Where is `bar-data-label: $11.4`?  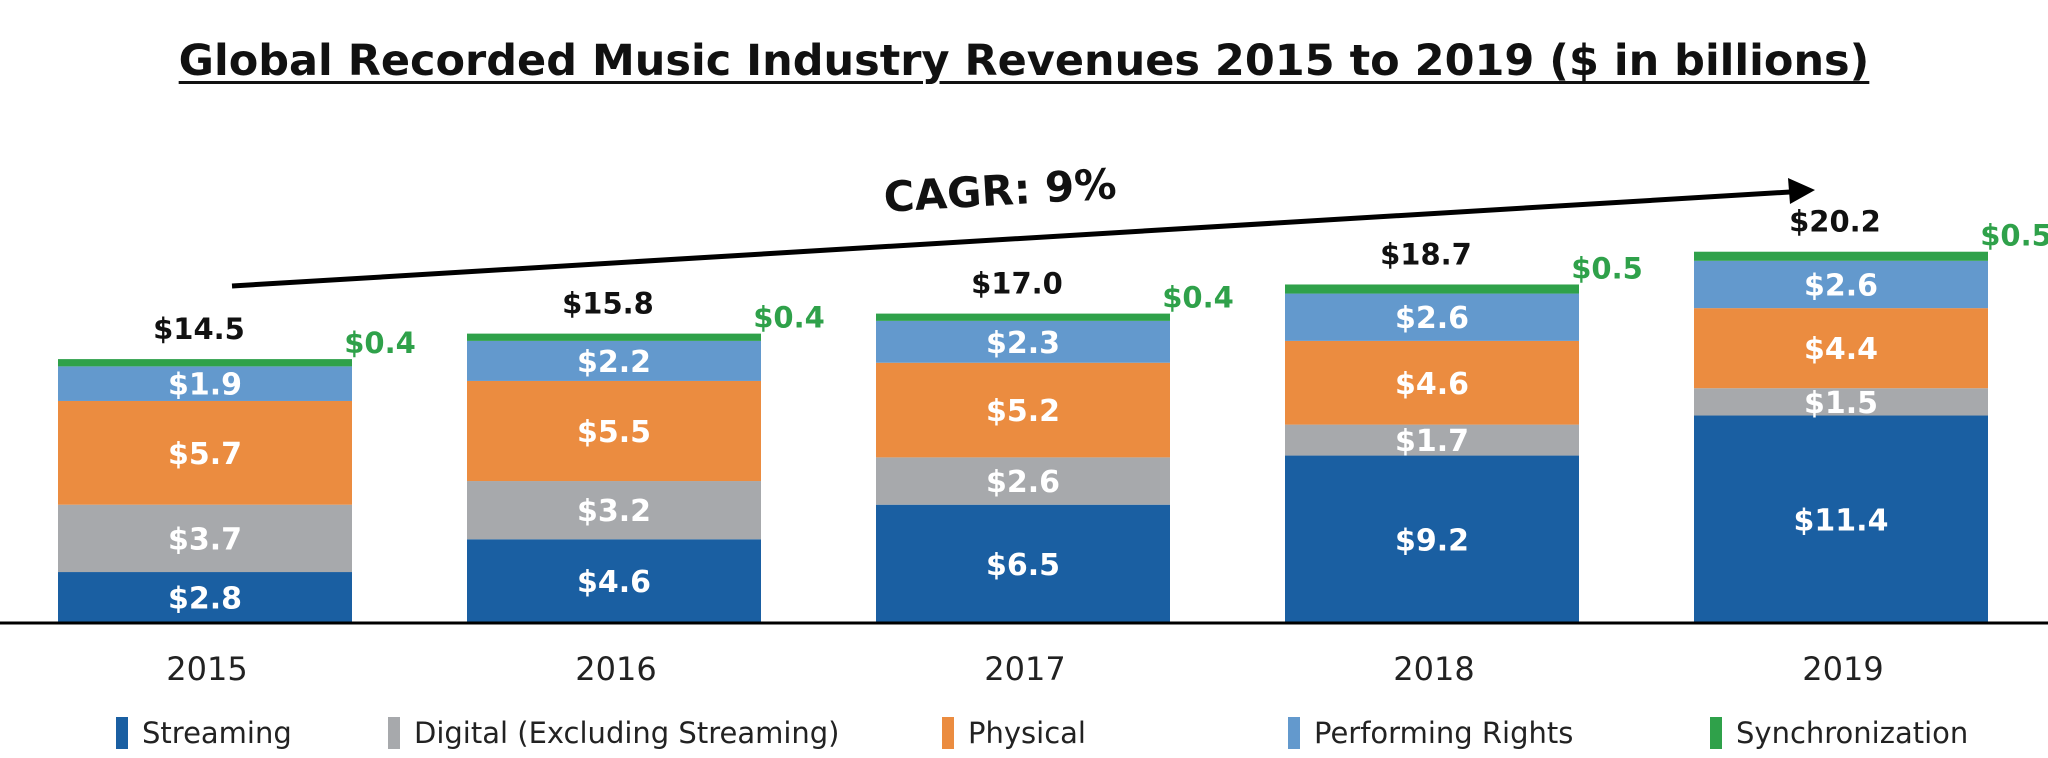
bar-data-label: $11.4 is located at coordinates (1841, 520).